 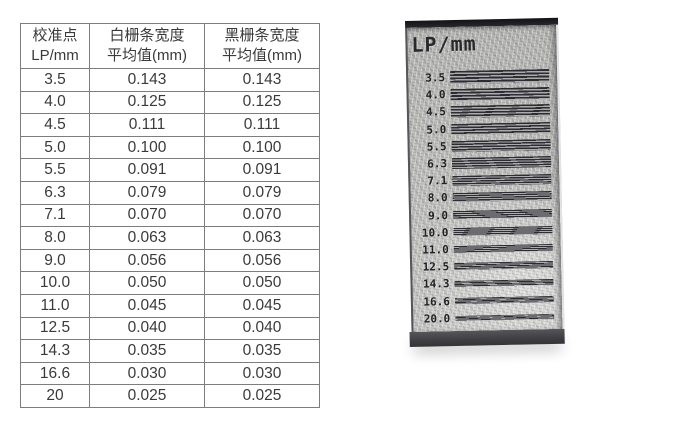 I want to click on plate-row-label: 3.5, so click(x=435, y=78).